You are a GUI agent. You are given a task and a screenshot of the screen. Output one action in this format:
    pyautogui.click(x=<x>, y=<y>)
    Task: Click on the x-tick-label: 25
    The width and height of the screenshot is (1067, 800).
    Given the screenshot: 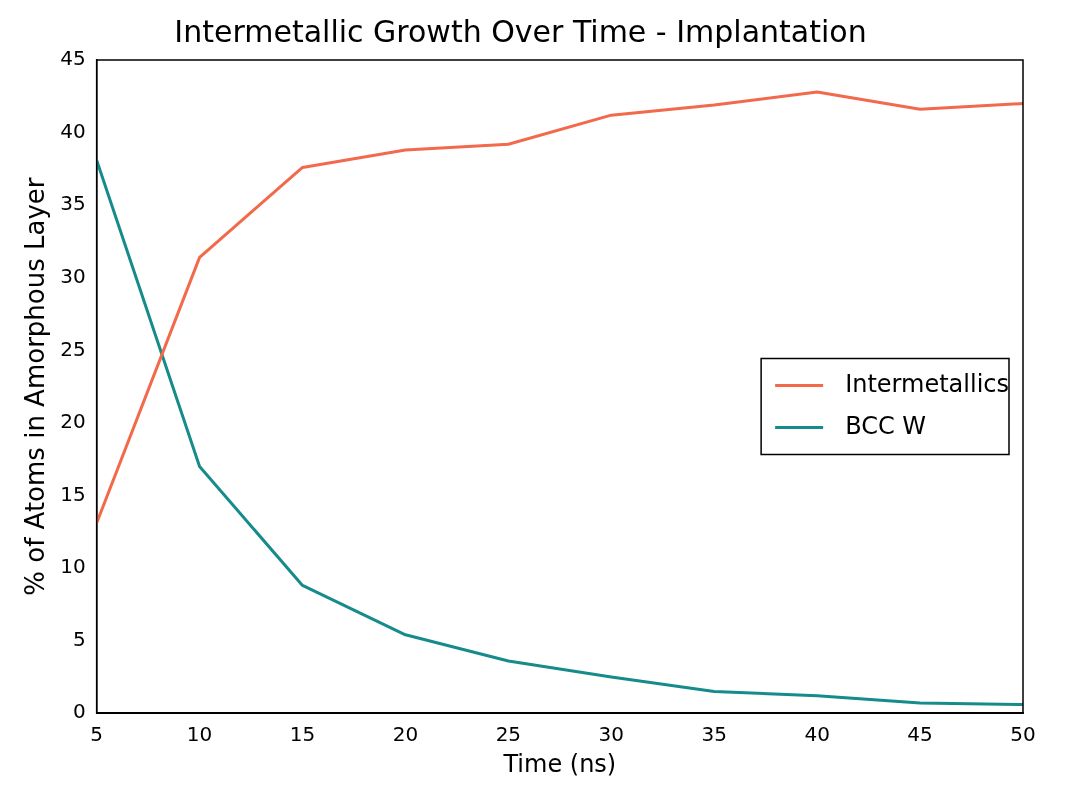 What is the action you would take?
    pyautogui.click(x=508, y=734)
    